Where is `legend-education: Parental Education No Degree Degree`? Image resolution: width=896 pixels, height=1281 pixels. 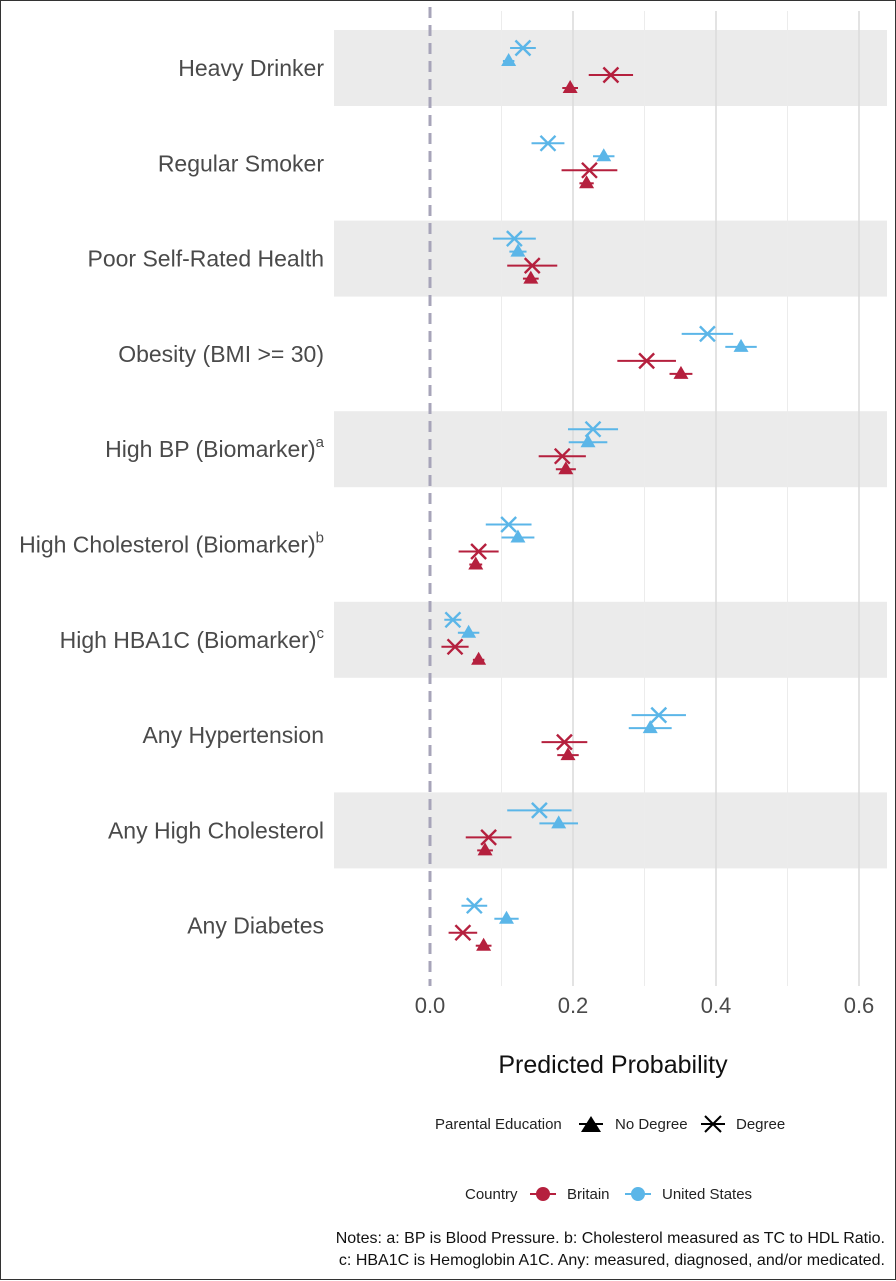
legend-education: Parental Education No Degree Degree is located at coordinates (610, 1124).